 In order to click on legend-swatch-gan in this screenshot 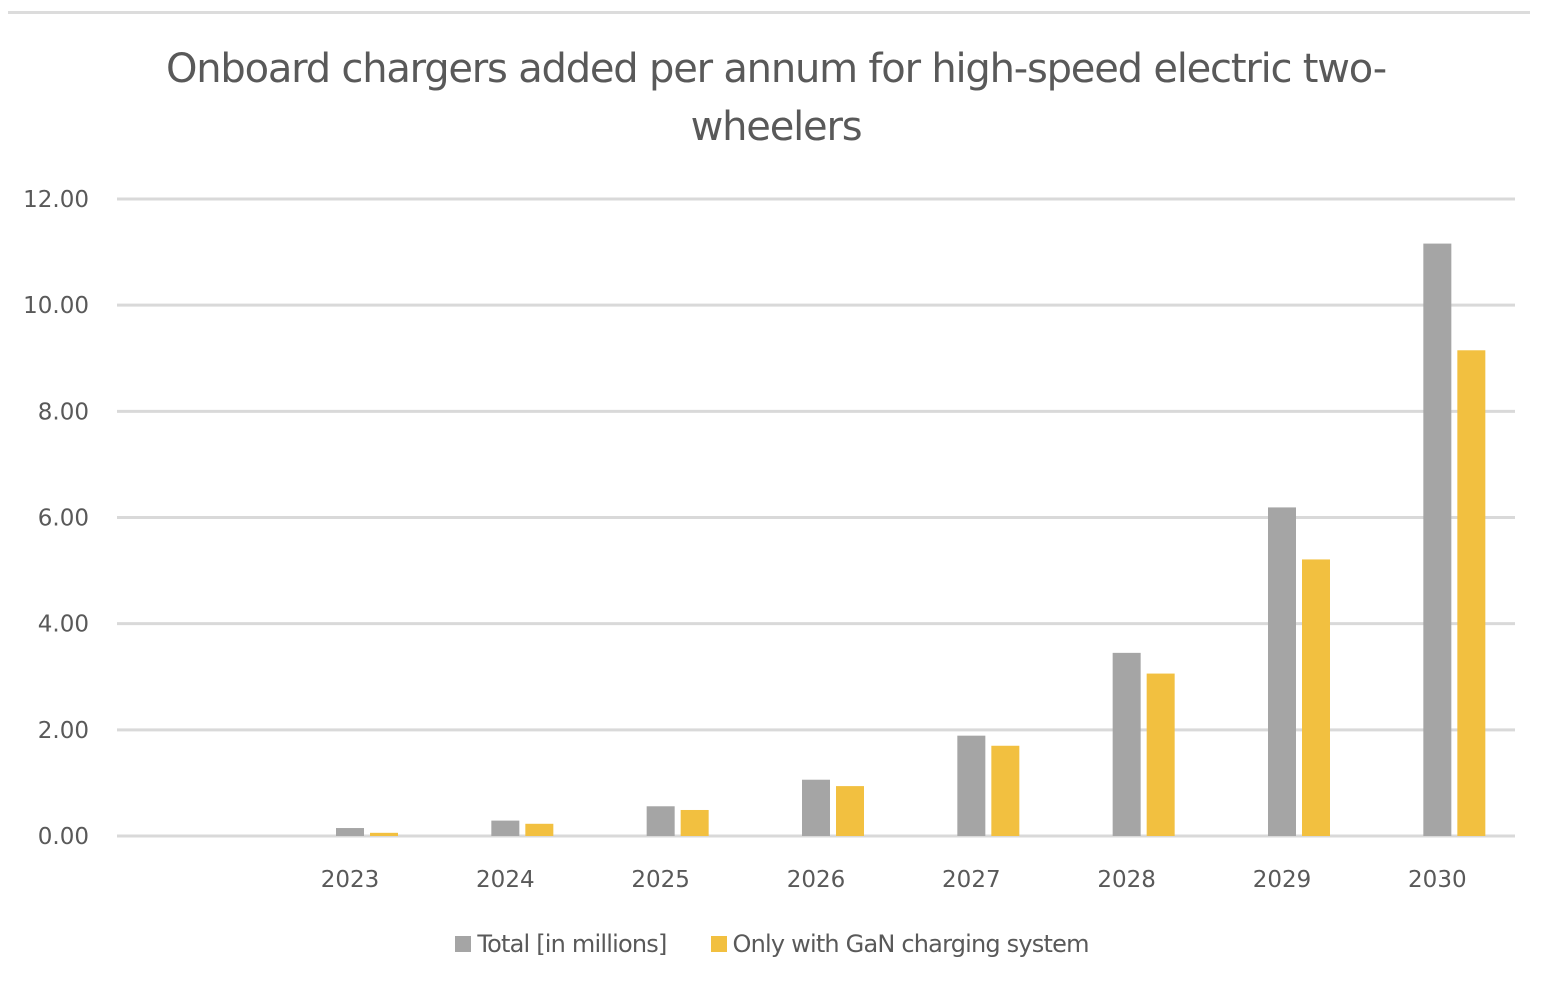, I will do `click(718, 944)`.